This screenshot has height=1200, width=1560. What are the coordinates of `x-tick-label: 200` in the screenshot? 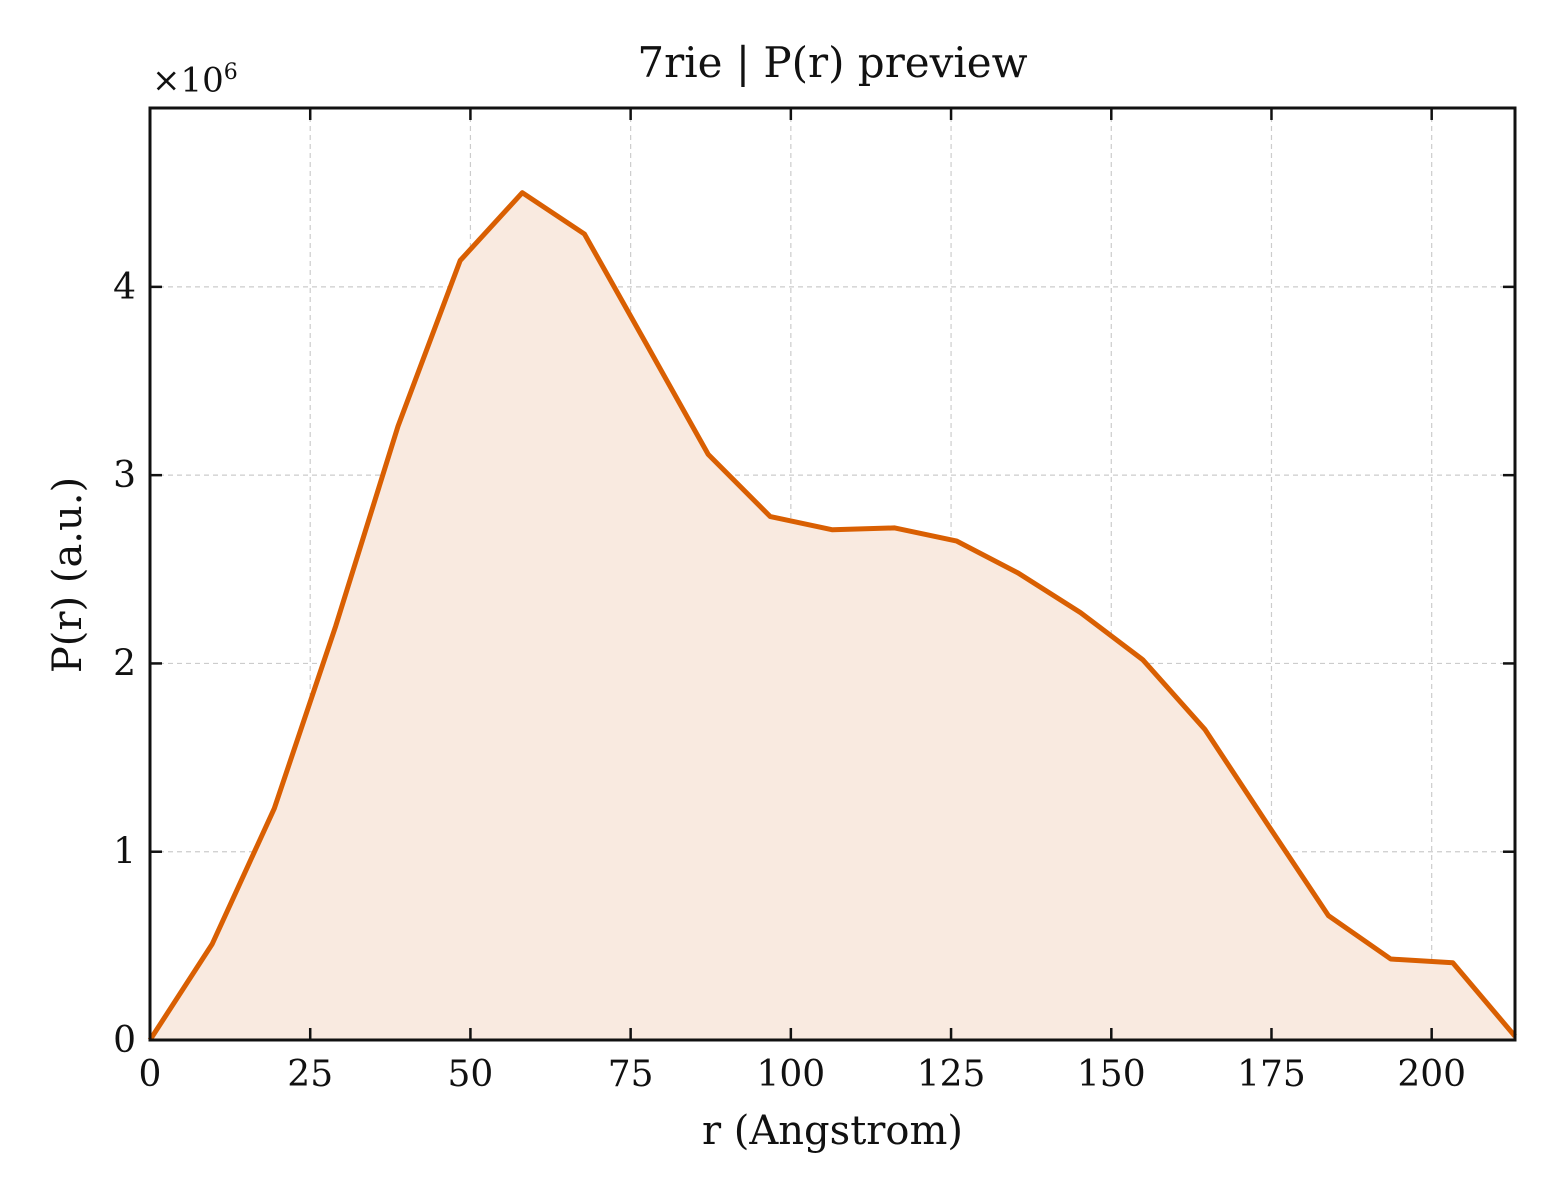 It's located at (1431, 1074).